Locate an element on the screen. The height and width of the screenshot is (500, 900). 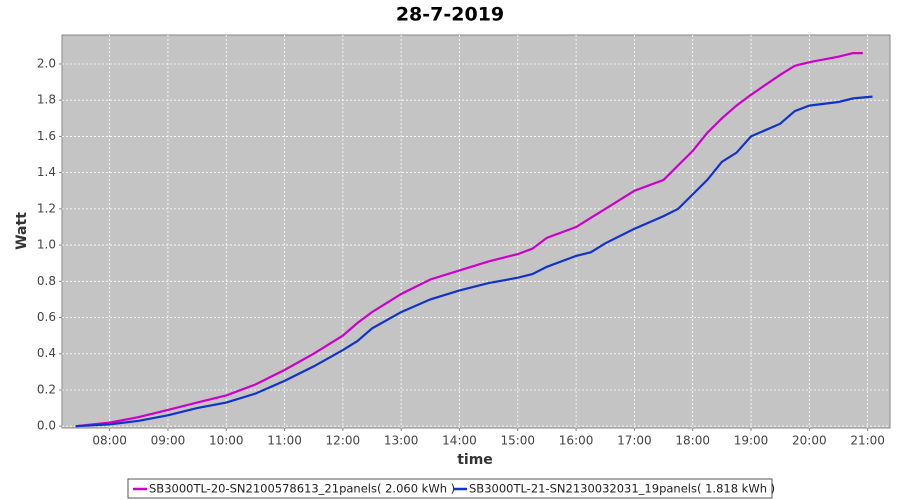
x-tick-label: 19:00 is located at coordinates (751, 441).